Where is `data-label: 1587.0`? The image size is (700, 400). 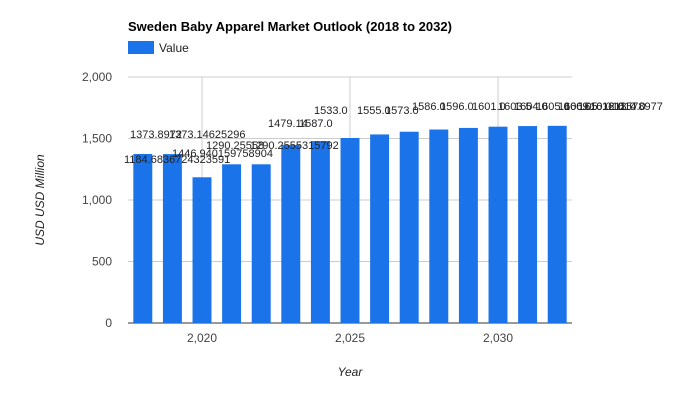
data-label: 1587.0 is located at coordinates (316, 124).